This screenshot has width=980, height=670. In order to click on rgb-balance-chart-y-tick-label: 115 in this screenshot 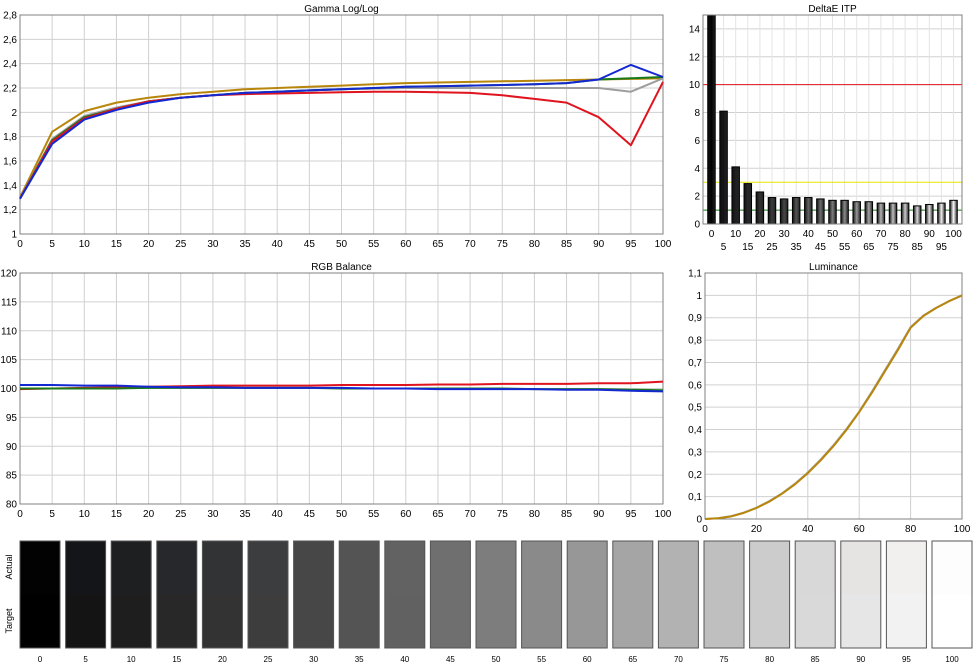, I will do `click(9, 302)`.